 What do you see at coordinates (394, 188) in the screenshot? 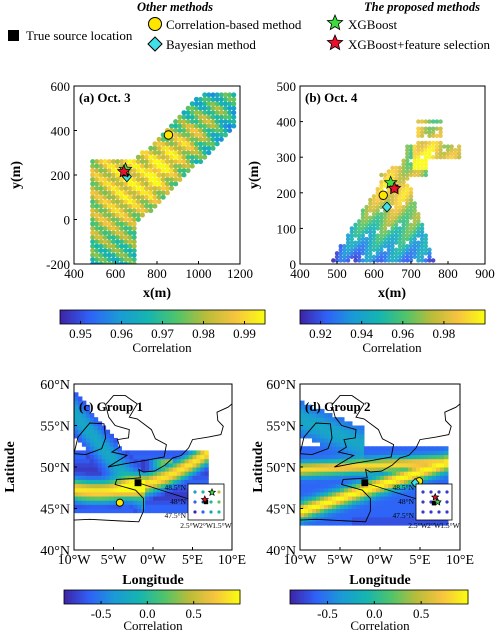
I see `panel-b-xgboost-fs-marker` at bounding box center [394, 188].